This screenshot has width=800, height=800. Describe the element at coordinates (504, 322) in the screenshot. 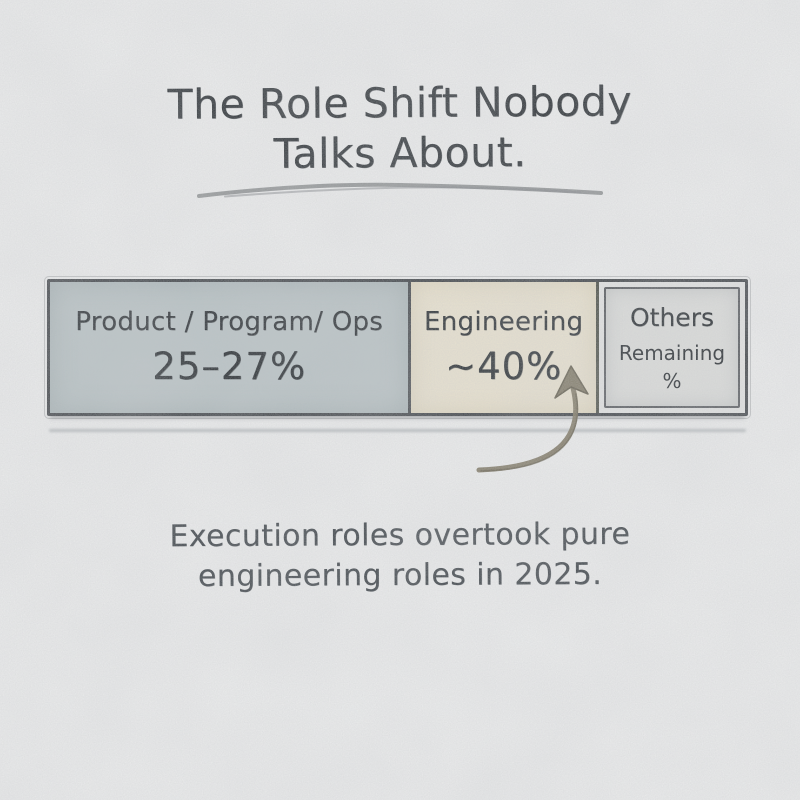

I see `segment-label: Engineering` at that location.